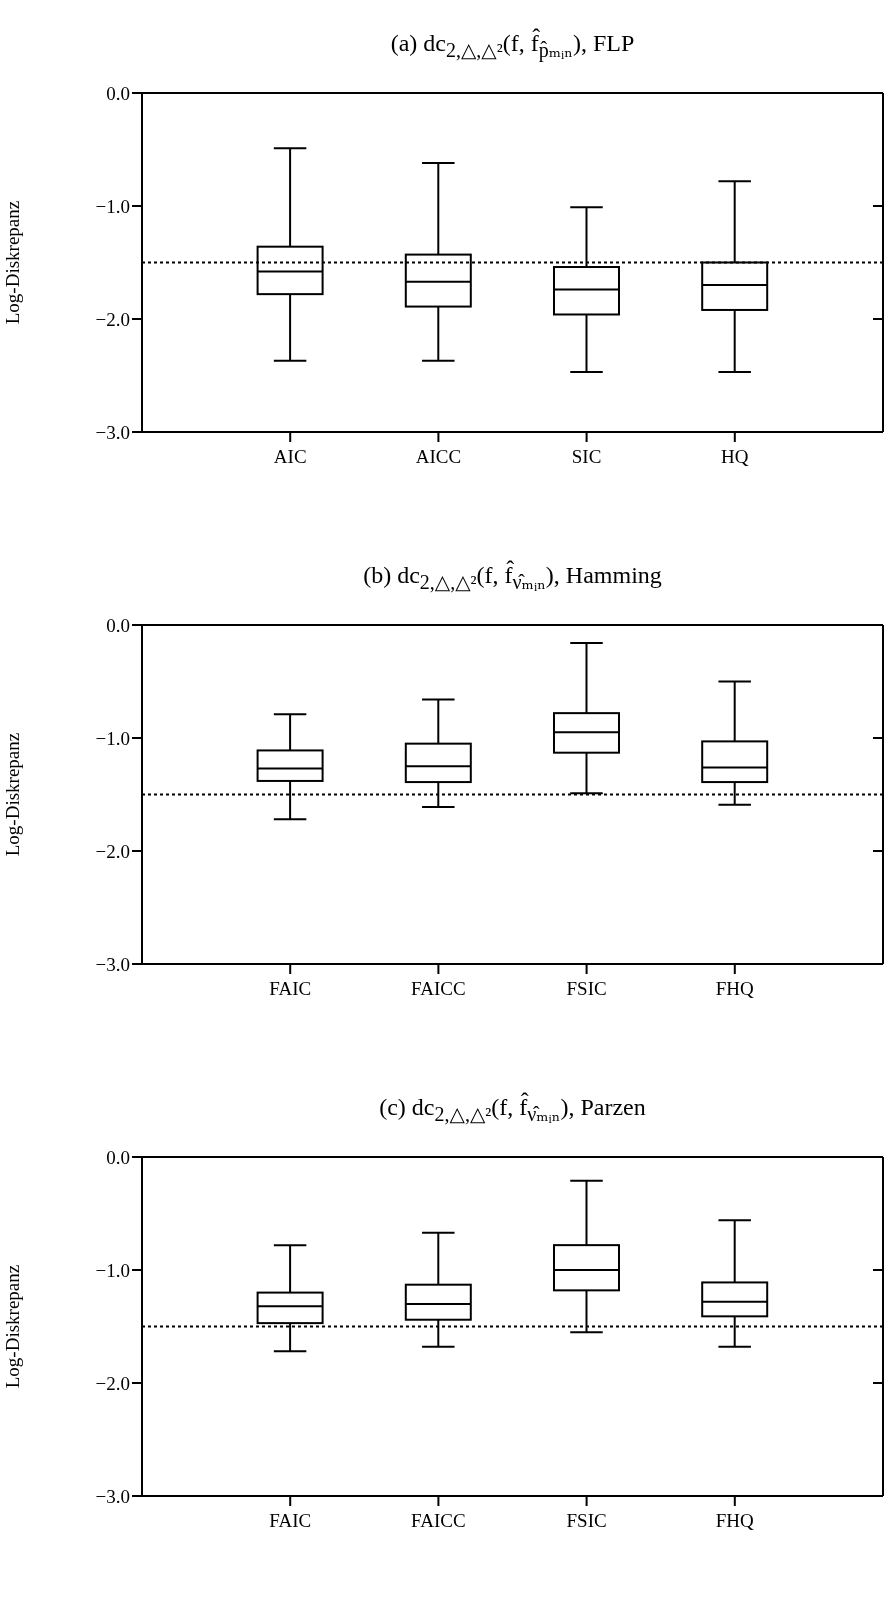 The width and height of the screenshot is (887, 1598). Describe the element at coordinates (512, 1110) in the screenshot. I see `chart-title: (c) dc$_{2,△,△²}$(f, f̂$_{ν̂ₘᵢₙ}$), Parzen` at that location.